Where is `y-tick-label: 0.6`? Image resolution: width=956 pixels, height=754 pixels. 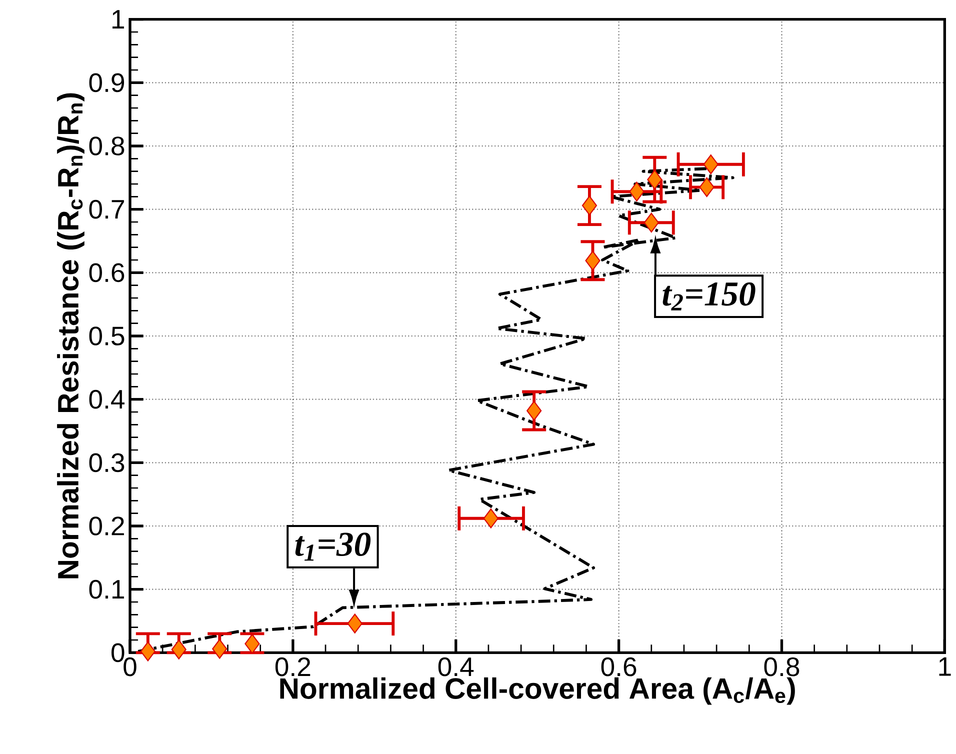
y-tick-label: 0.6 is located at coordinates (106, 272).